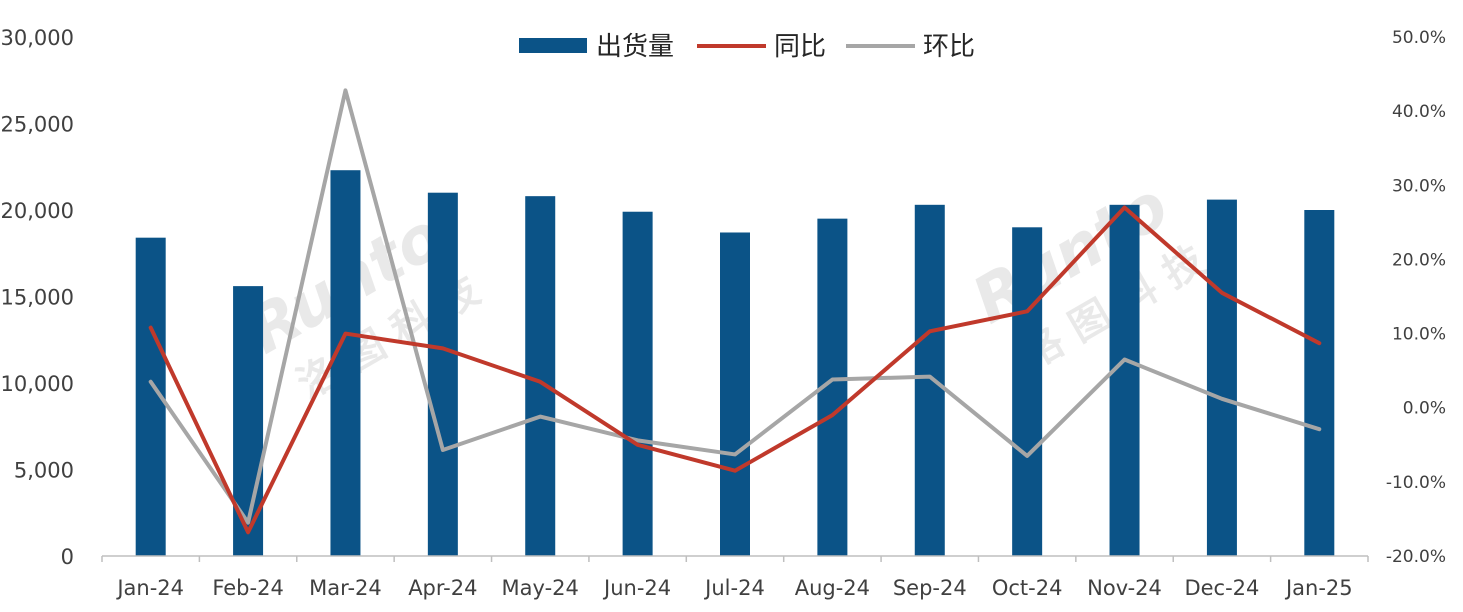 The width and height of the screenshot is (1463, 612). I want to click on legend-label-shipments: 出货量, so click(635, 47).